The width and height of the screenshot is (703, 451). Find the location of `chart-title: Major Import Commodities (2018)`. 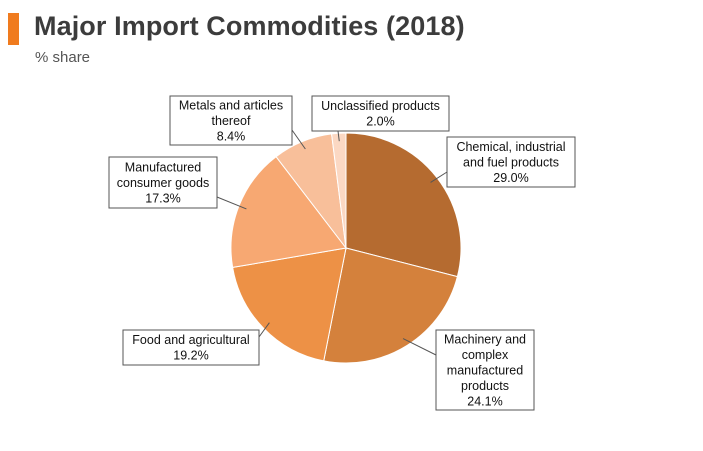

chart-title: Major Import Commodities (2018) is located at coordinates (249, 26).